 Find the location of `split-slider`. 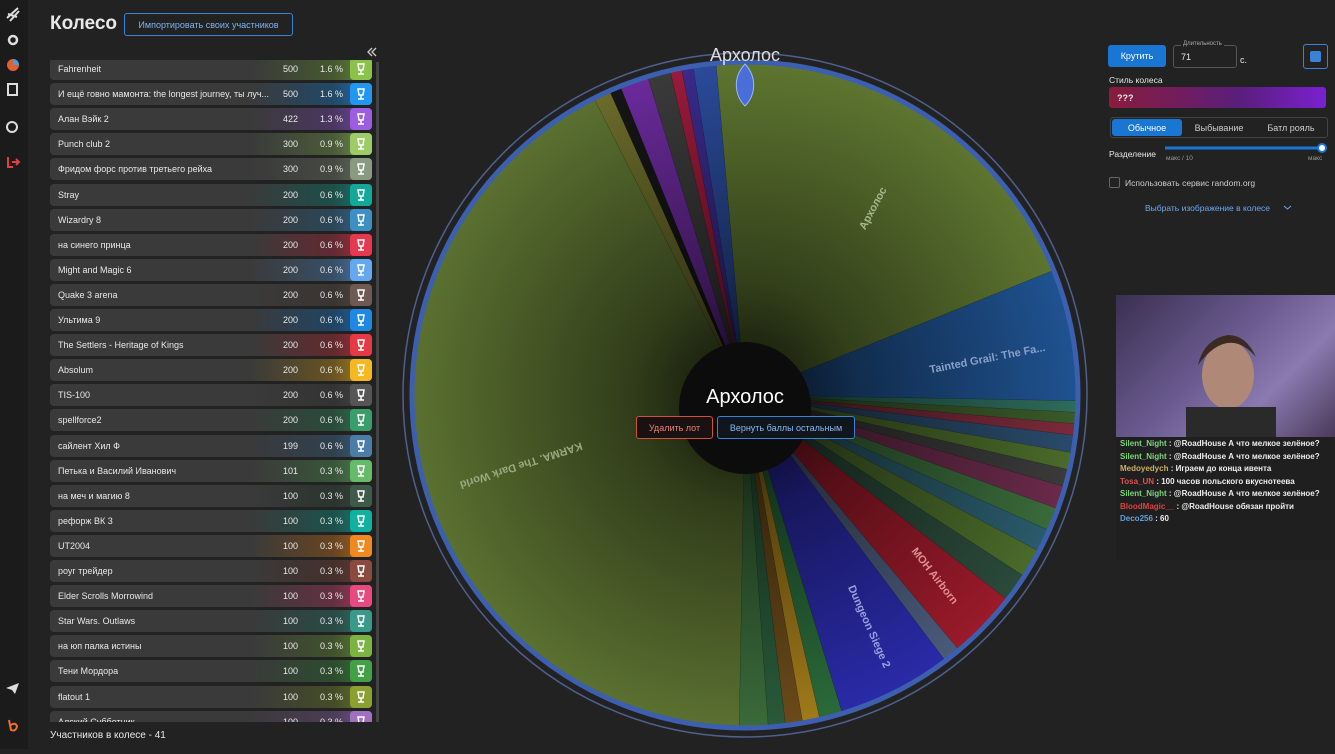

split-slider is located at coordinates (1245, 148).